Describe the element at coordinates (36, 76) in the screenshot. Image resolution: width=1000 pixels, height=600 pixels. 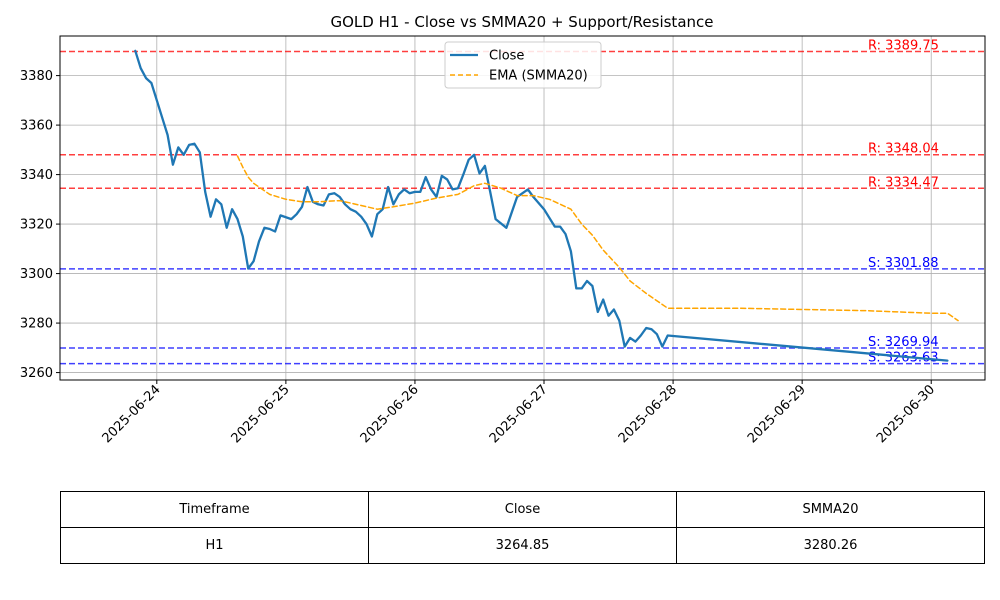
I see `y-tick-label: 3380` at that location.